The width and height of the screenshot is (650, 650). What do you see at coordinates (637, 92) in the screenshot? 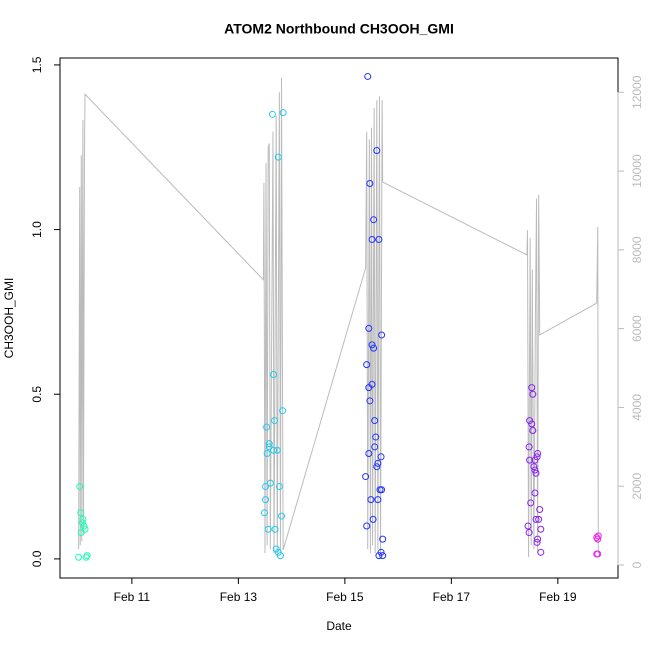
I see `y2-tick-label: 12000` at bounding box center [637, 92].